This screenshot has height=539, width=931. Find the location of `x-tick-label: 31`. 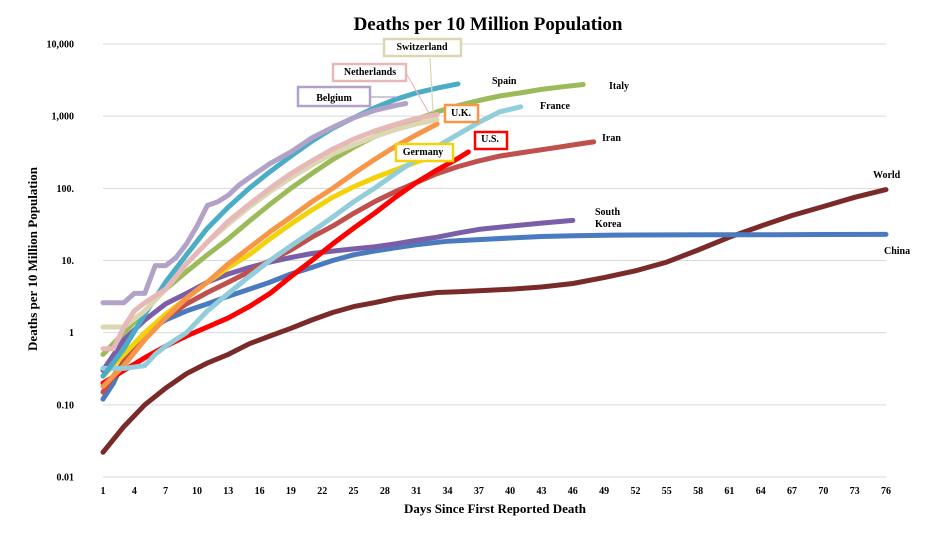

x-tick-label: 31 is located at coordinates (416, 491).